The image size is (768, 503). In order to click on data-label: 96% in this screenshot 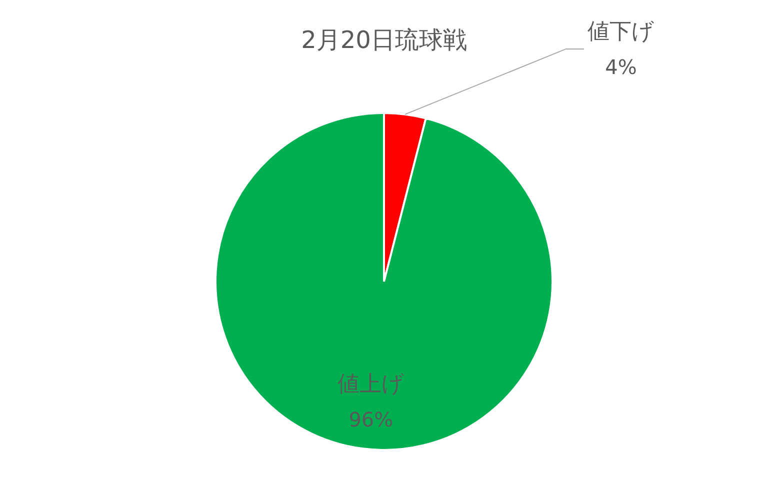, I will do `click(371, 419)`.